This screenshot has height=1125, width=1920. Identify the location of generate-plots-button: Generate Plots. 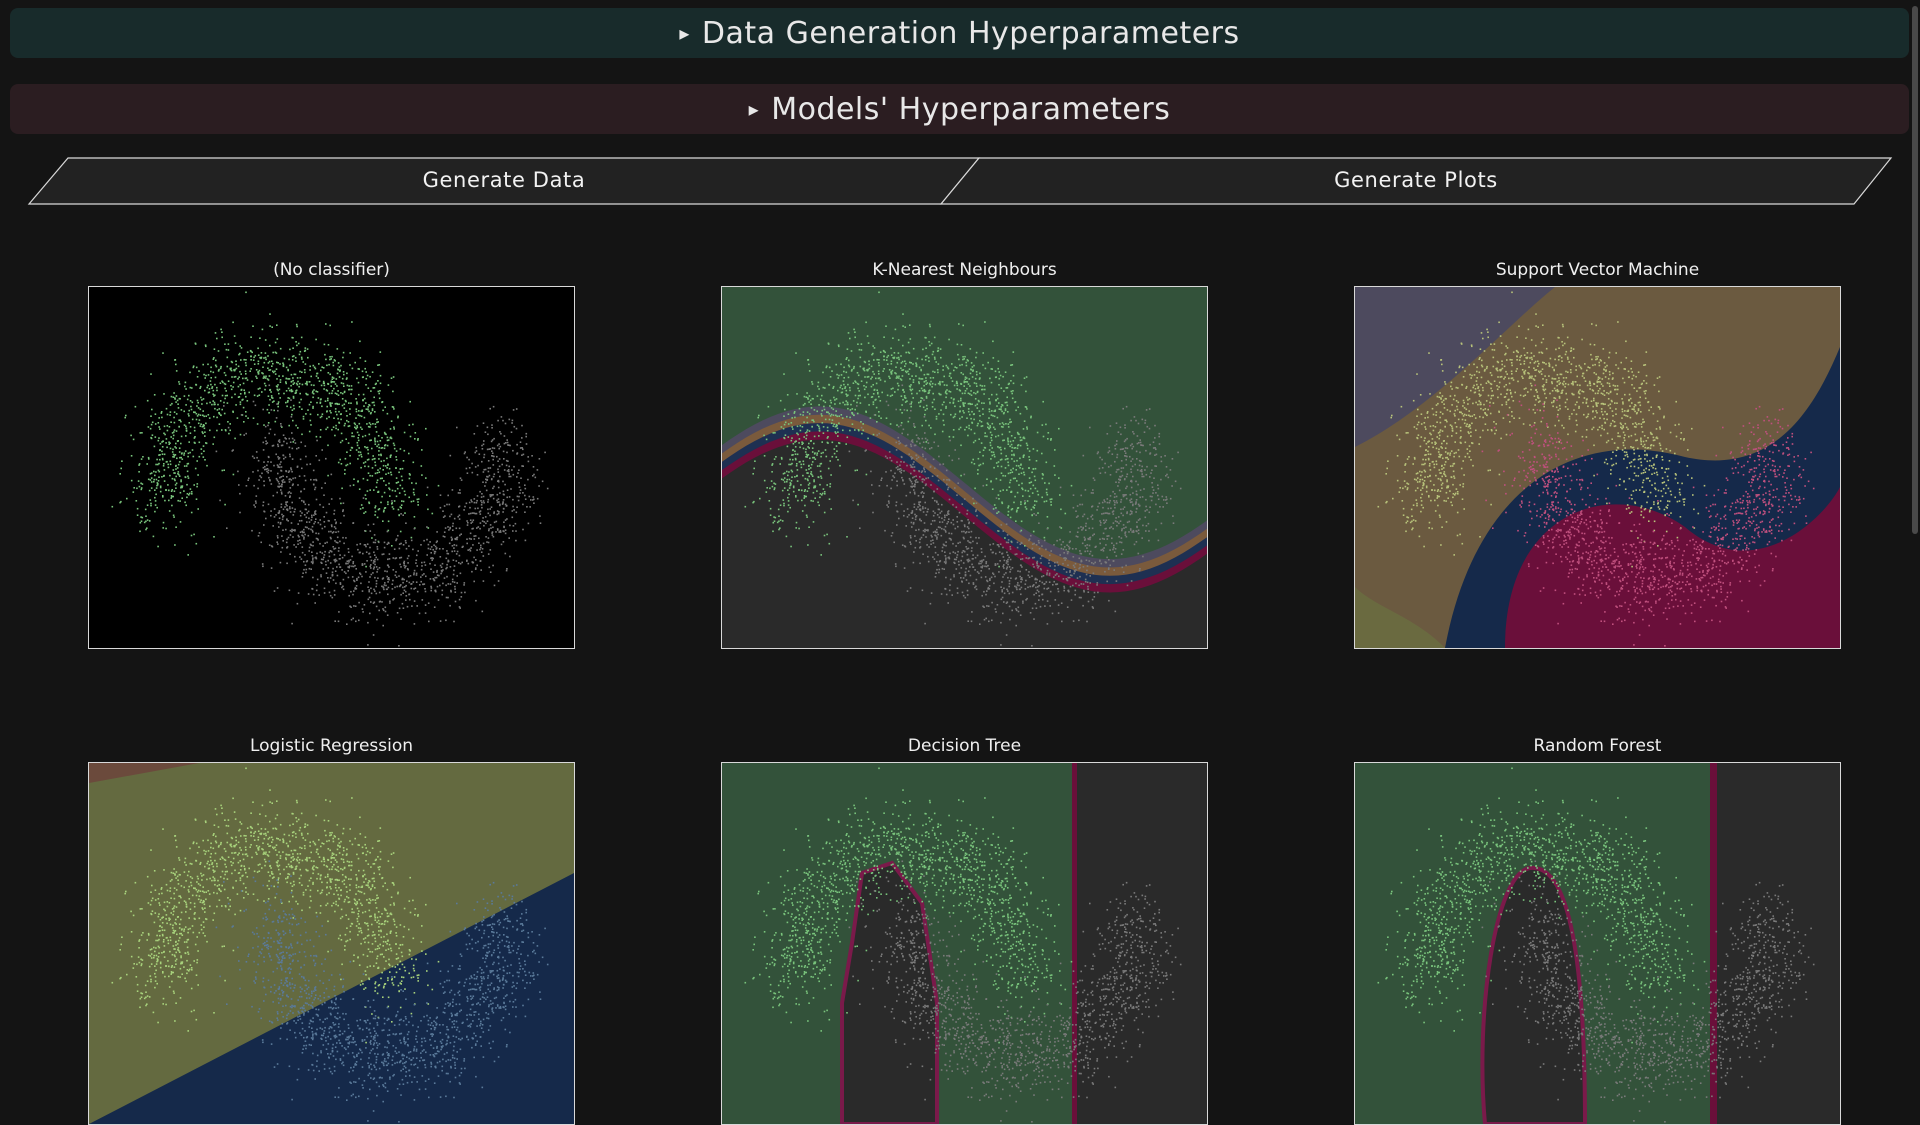
(1416, 180).